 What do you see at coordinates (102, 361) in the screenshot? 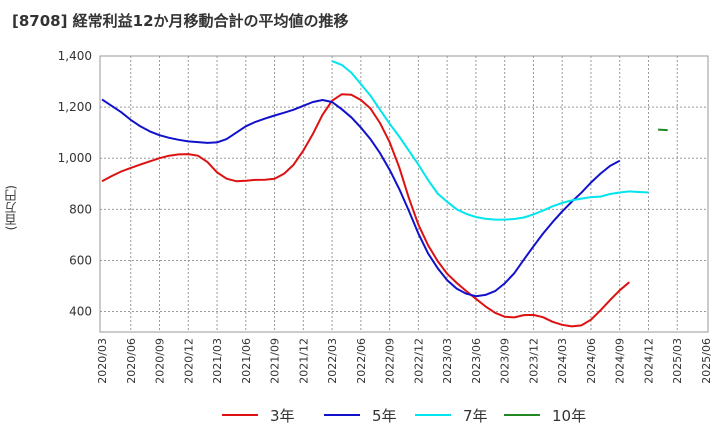
I see `x-tick-label: 2020/03` at bounding box center [102, 361].